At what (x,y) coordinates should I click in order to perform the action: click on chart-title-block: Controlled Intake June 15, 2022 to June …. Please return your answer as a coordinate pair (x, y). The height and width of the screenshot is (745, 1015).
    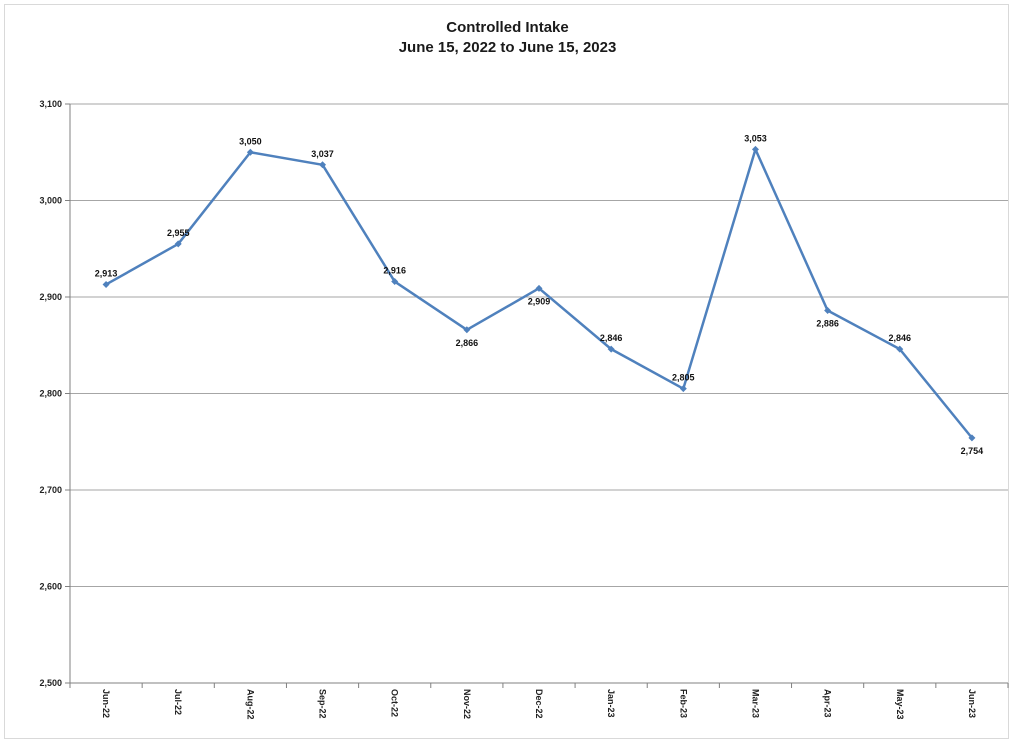
    Looking at the image, I should click on (507, 38).